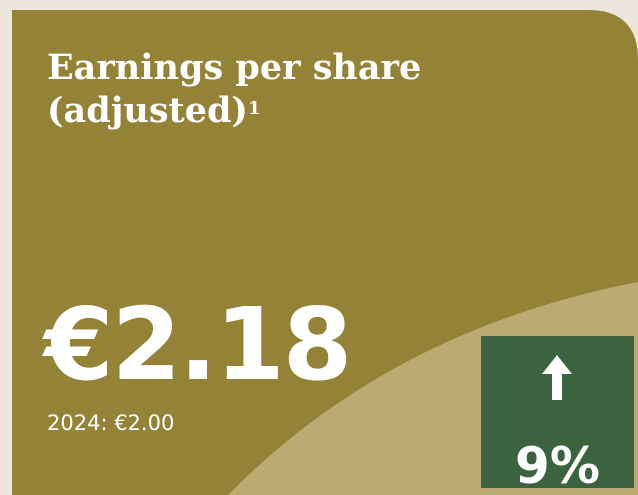 Image resolution: width=638 pixels, height=495 pixels. I want to click on prior-value: 2024: €2.00, so click(111, 423).